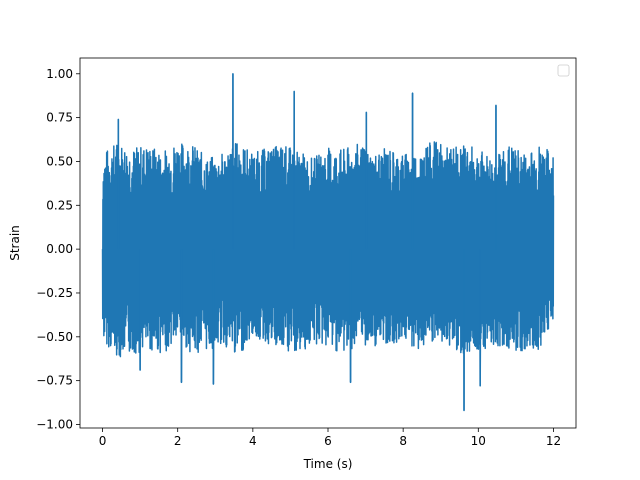 The height and width of the screenshot is (480, 640). I want to click on x-tick-label: 4, so click(253, 441).